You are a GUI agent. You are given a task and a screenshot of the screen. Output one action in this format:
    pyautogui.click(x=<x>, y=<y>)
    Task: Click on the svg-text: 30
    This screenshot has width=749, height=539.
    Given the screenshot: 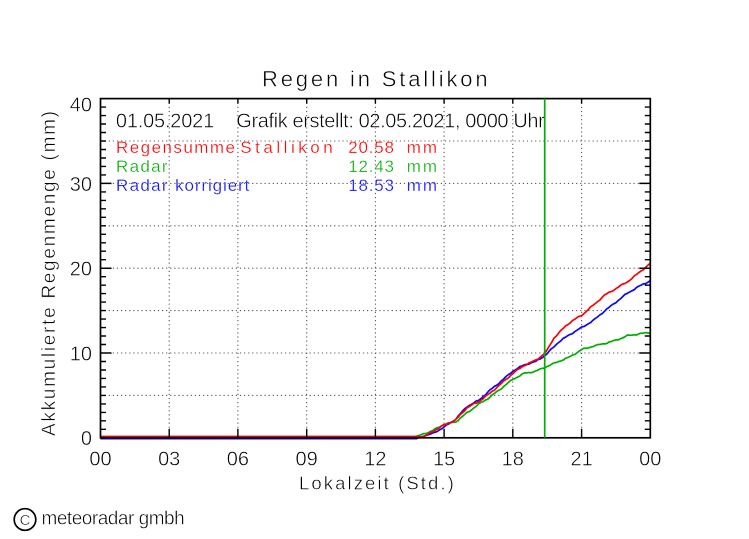 What is the action you would take?
    pyautogui.click(x=81, y=185)
    